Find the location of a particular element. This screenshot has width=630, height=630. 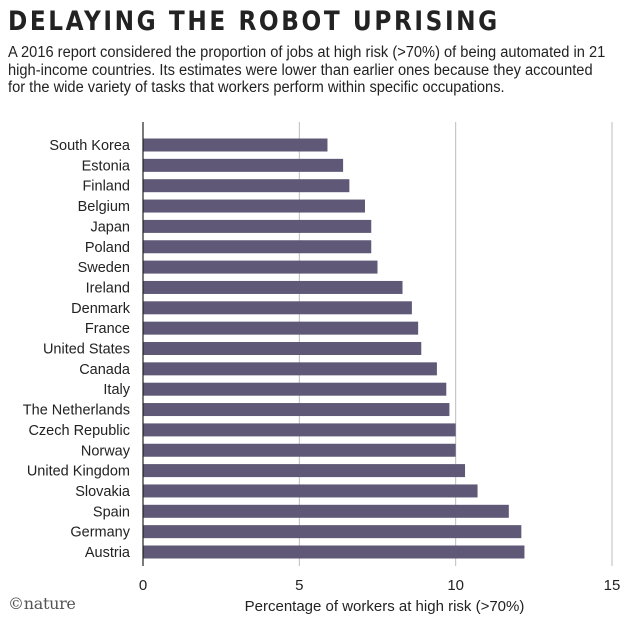

nature-logo: ©nature is located at coordinates (42, 603).